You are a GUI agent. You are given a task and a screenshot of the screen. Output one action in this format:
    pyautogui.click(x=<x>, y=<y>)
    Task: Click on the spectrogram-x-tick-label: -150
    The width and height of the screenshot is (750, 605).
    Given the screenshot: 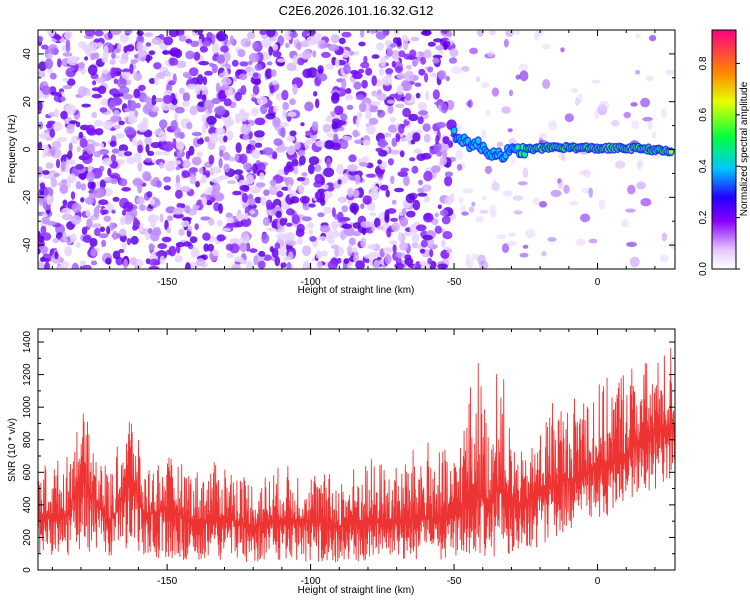 What is the action you would take?
    pyautogui.click(x=167, y=282)
    